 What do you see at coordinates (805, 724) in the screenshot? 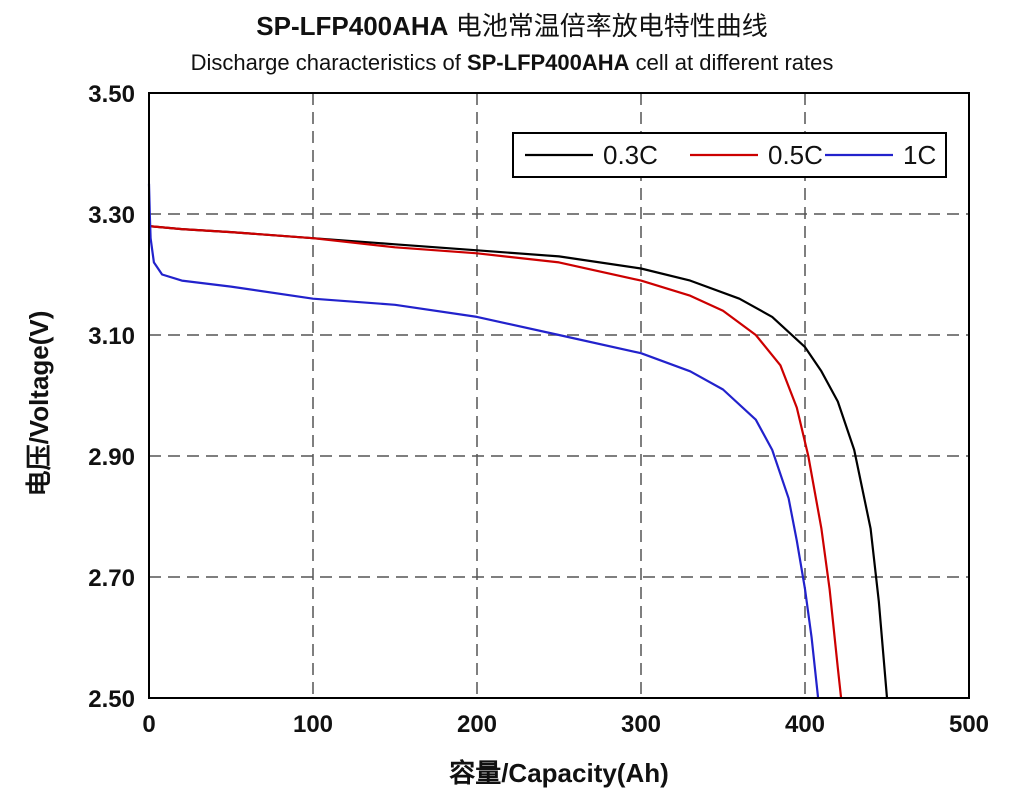
I see `x-tick-label: 400` at bounding box center [805, 724].